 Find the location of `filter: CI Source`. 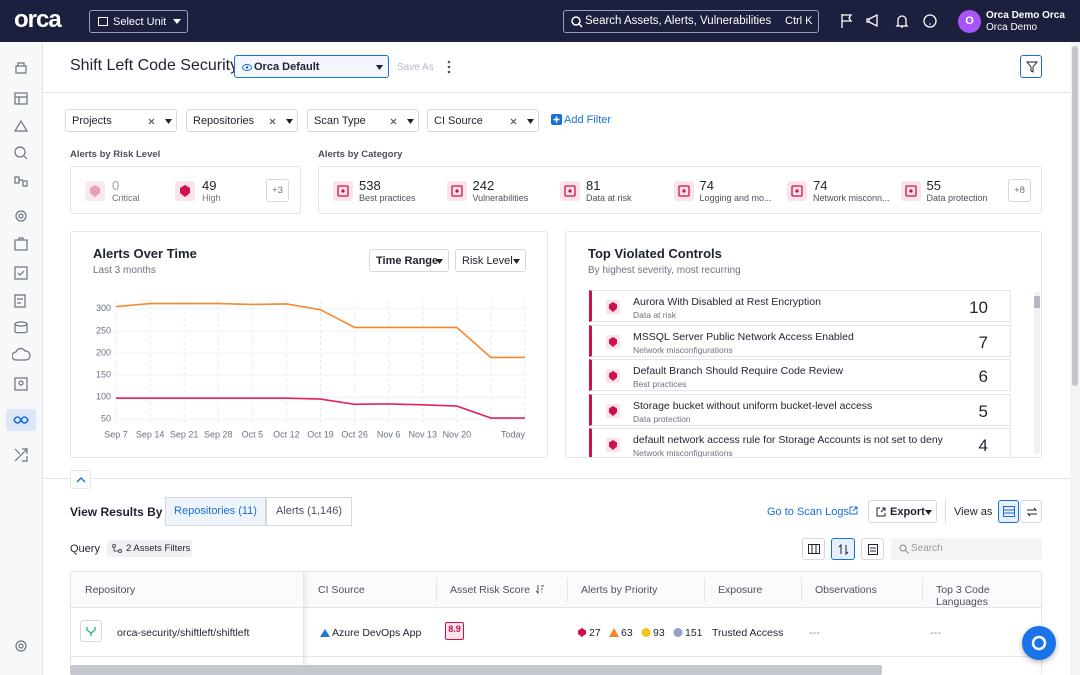

filter: CI Source is located at coordinates (483, 120).